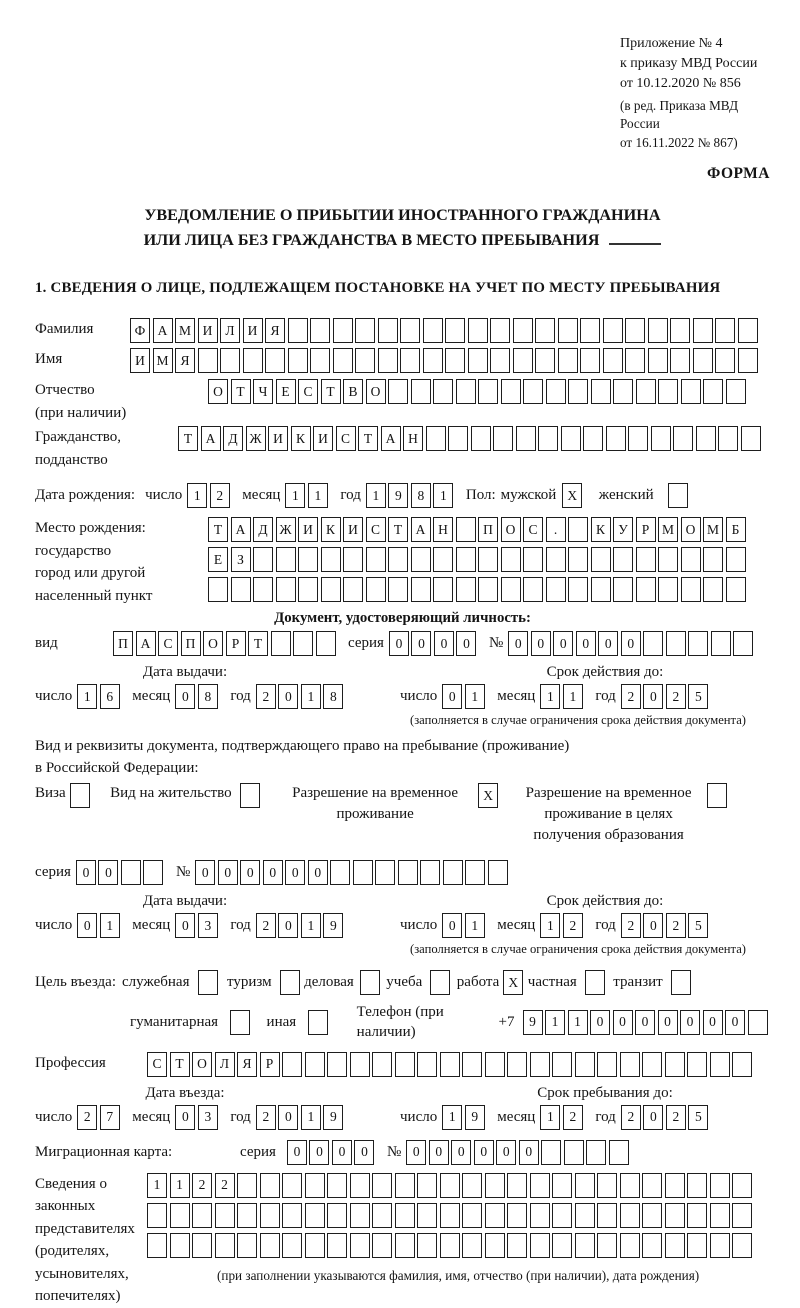 The image size is (800, 1308). Describe the element at coordinates (513, 983) in the screenshot. I see `form-cell: X` at that location.